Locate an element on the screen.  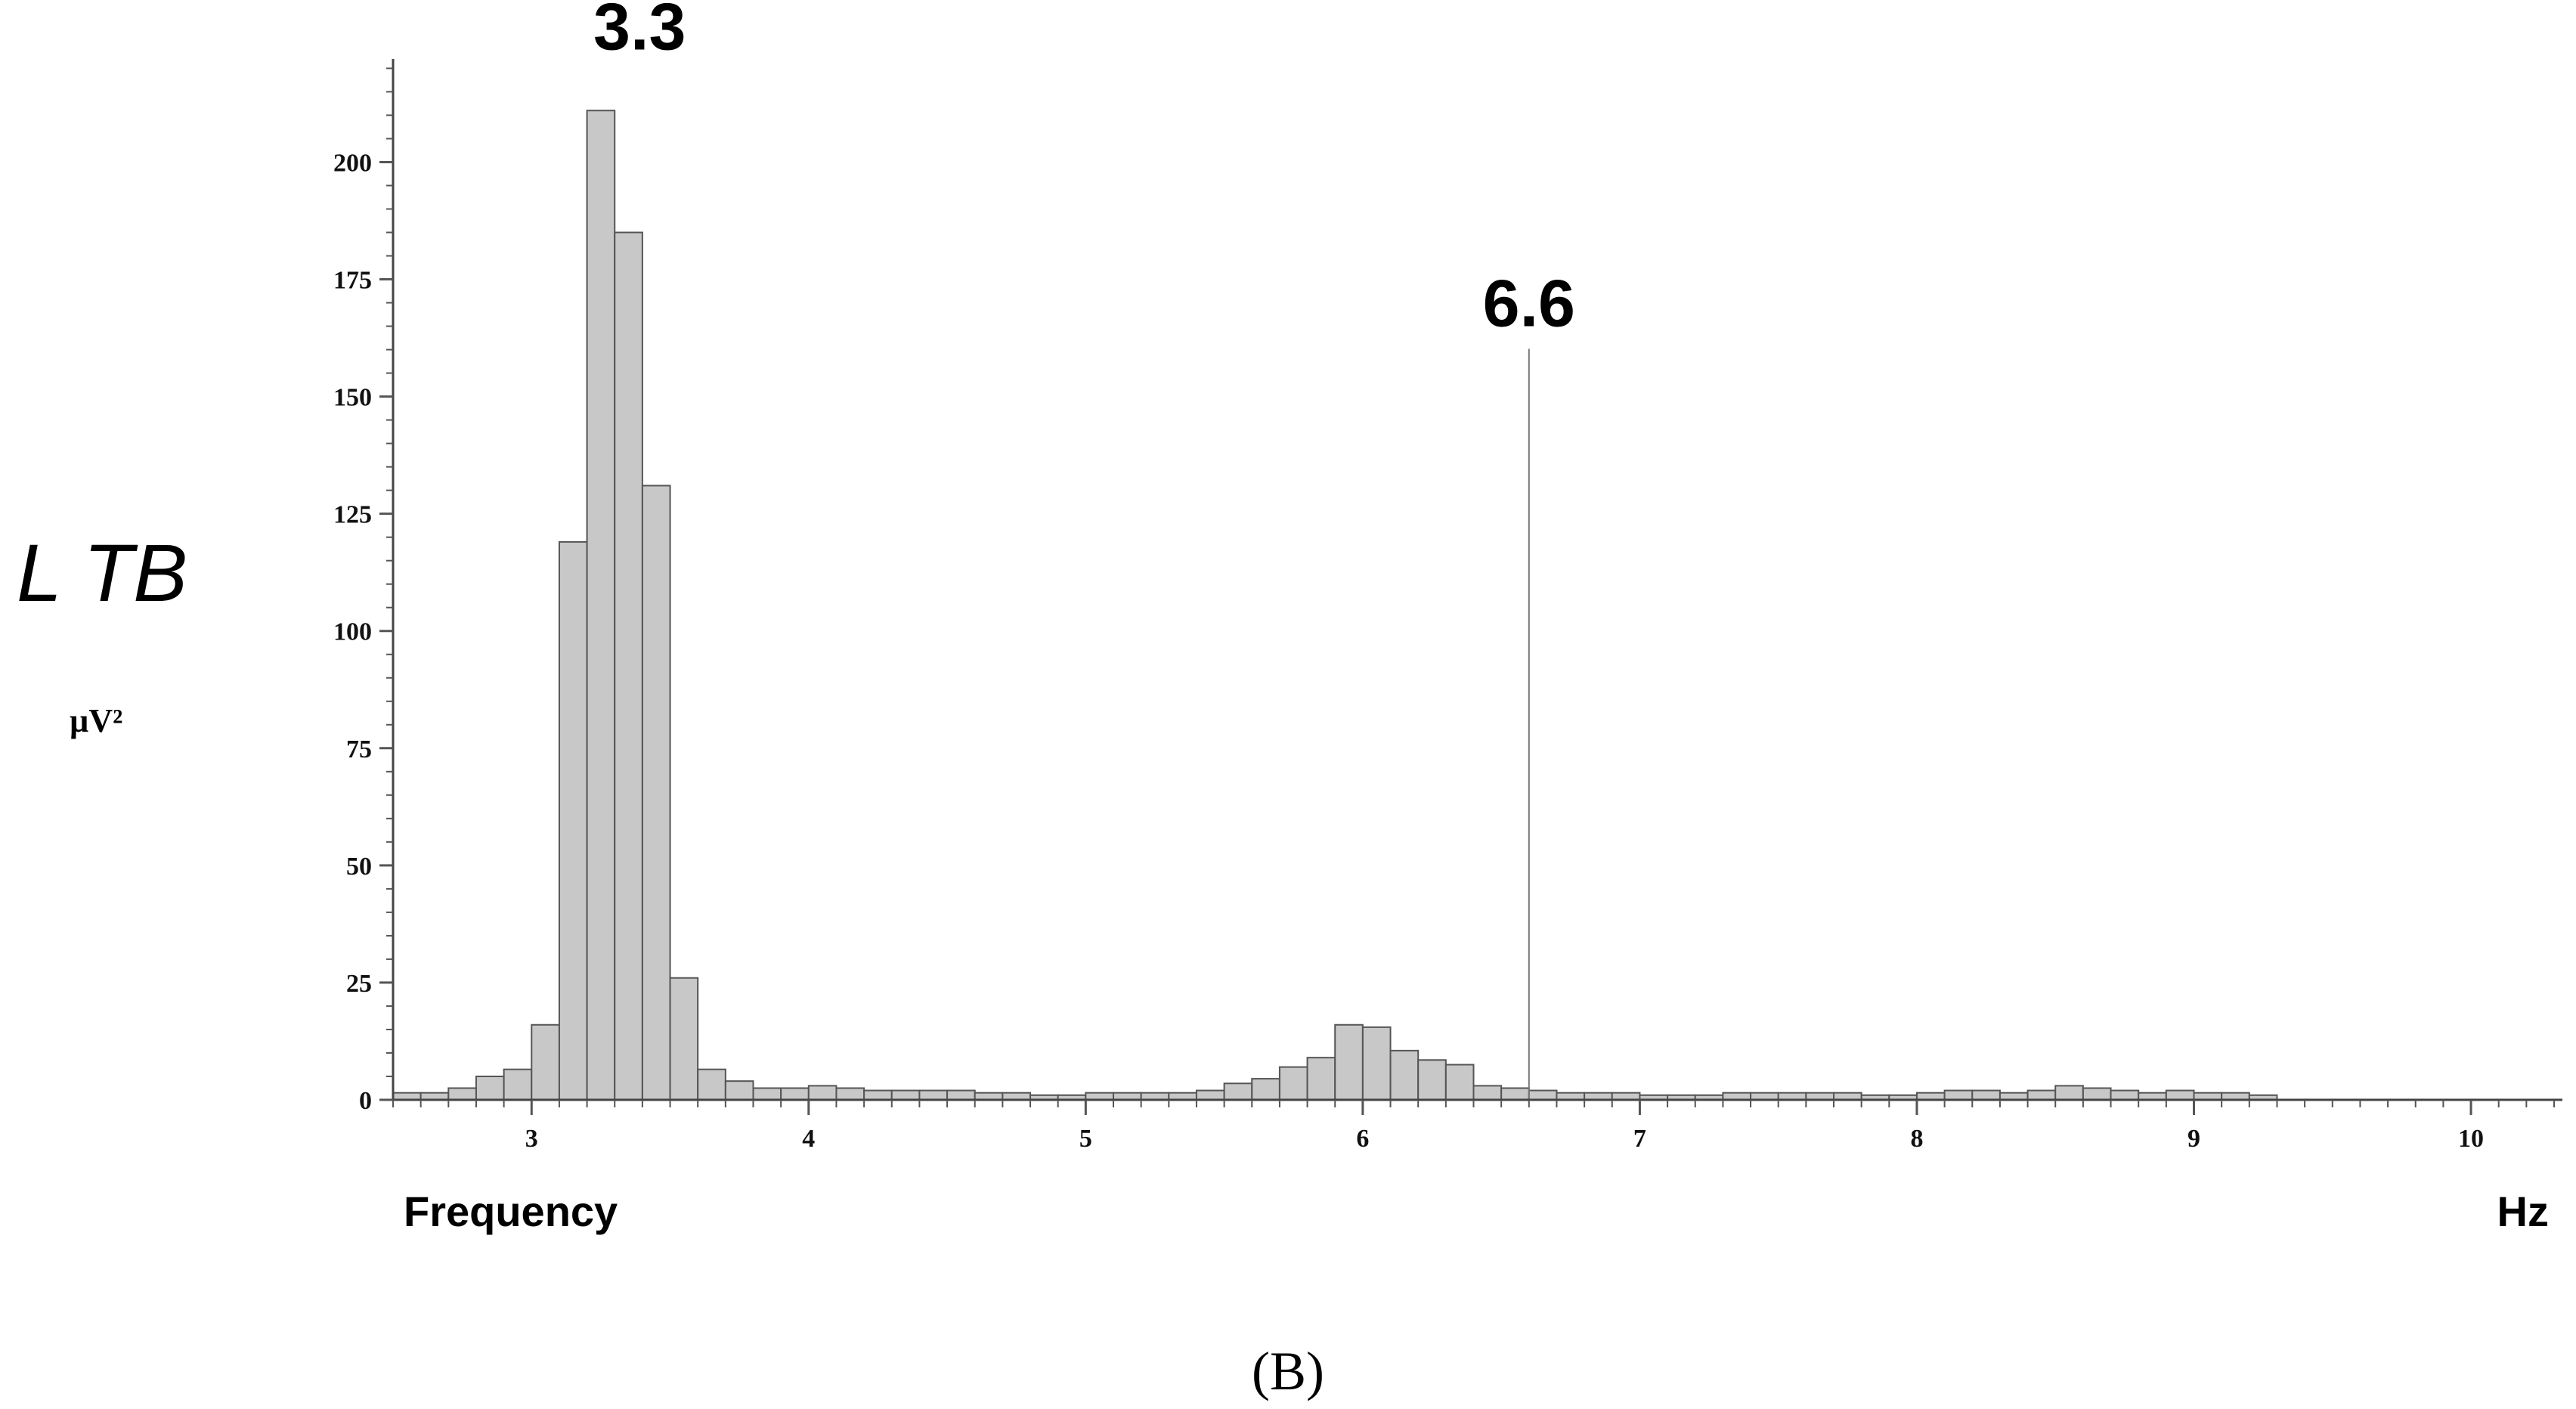
x-axis-label: Frequency is located at coordinates (511, 1211).